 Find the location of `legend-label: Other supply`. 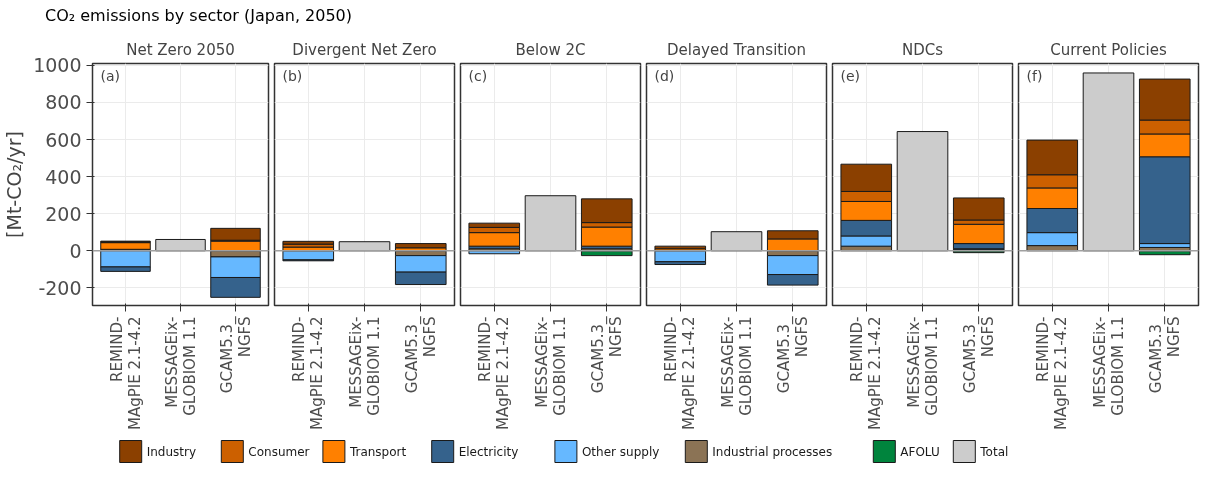

legend-label: Other supply is located at coordinates (620, 451).